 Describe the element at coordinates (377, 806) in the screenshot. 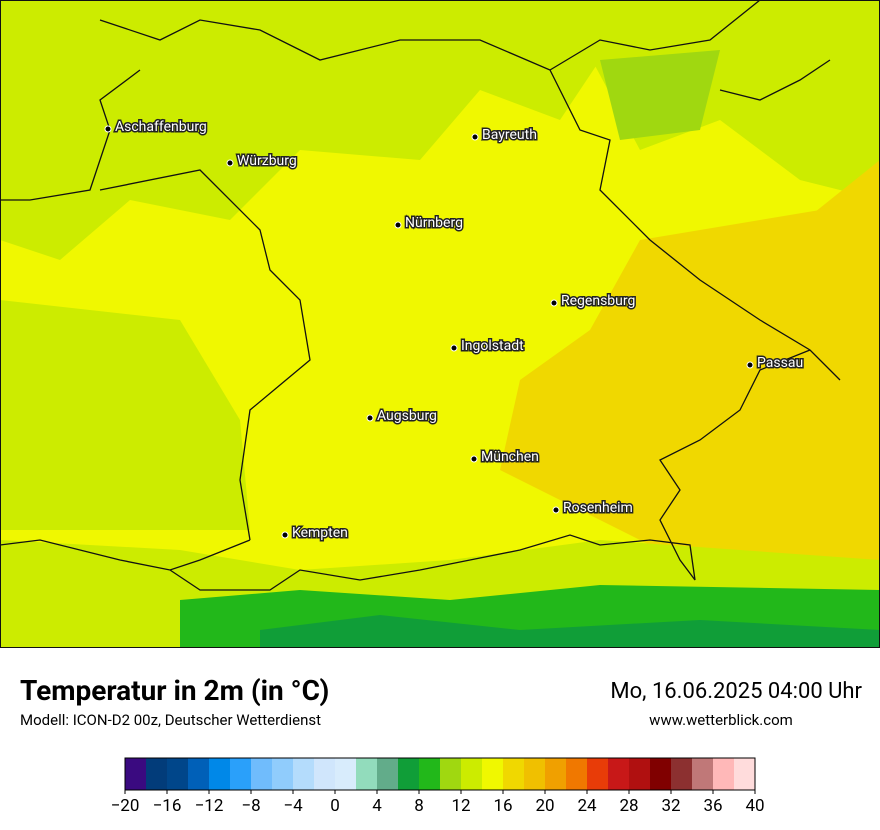

I see `colorbar-tick-label: 4` at that location.